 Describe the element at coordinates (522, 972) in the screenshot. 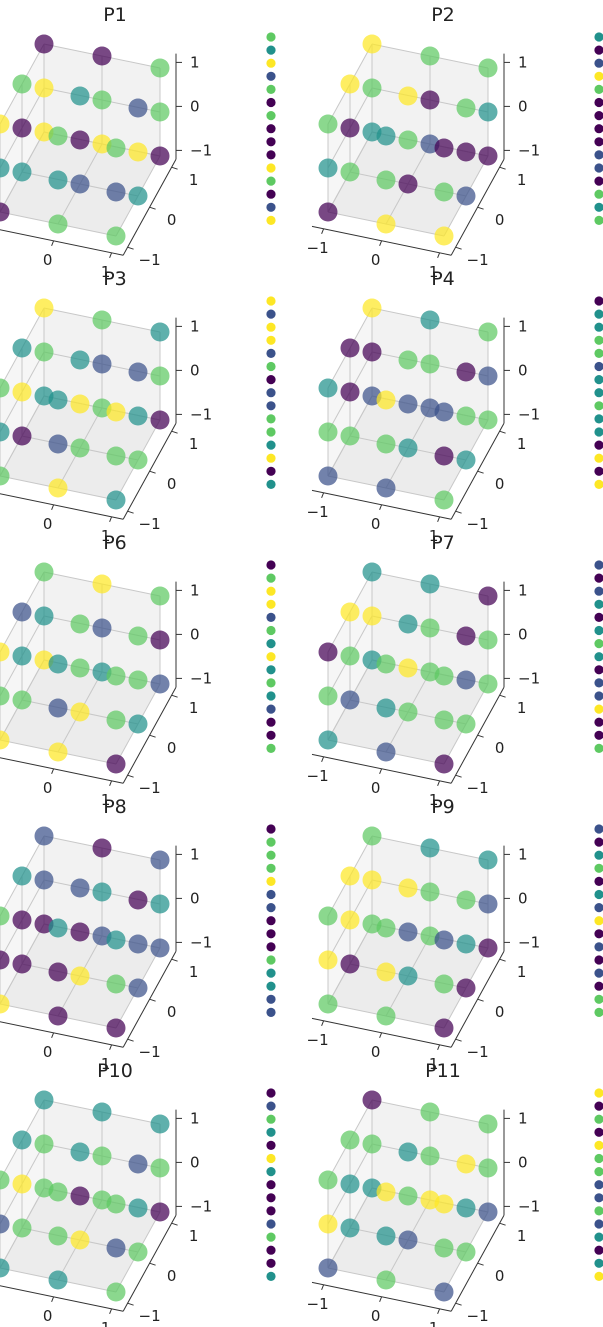

I see `y-tick-label: 1` at that location.